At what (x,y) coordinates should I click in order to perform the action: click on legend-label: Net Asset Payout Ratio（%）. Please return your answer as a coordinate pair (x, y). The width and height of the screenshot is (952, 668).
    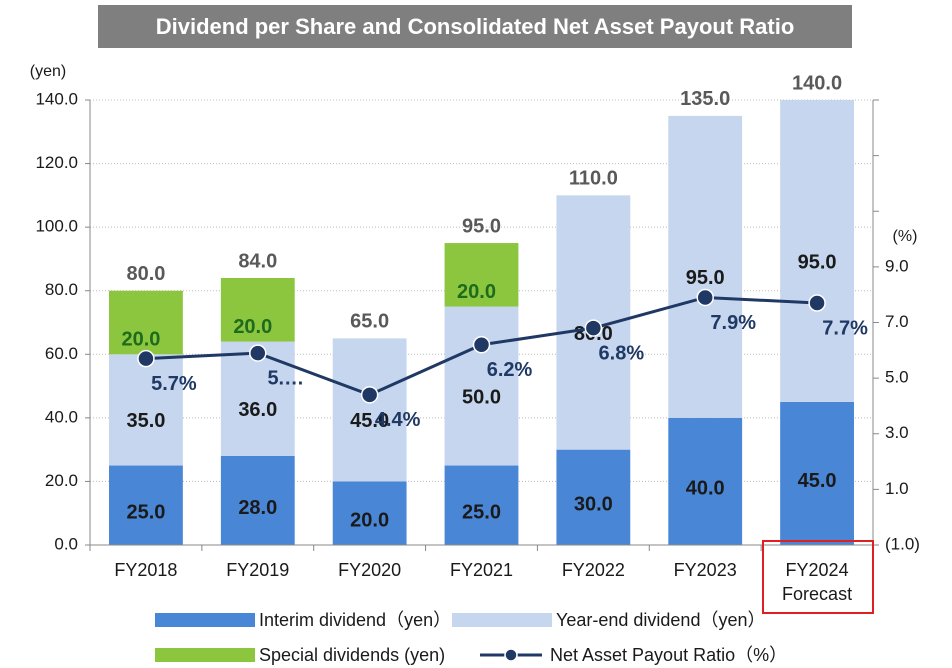
    Looking at the image, I should click on (669, 655).